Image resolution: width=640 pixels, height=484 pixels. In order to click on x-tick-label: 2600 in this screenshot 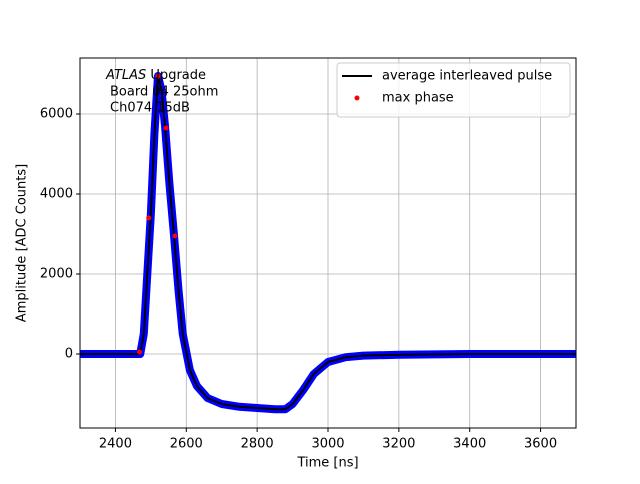, I will do `click(186, 444)`.